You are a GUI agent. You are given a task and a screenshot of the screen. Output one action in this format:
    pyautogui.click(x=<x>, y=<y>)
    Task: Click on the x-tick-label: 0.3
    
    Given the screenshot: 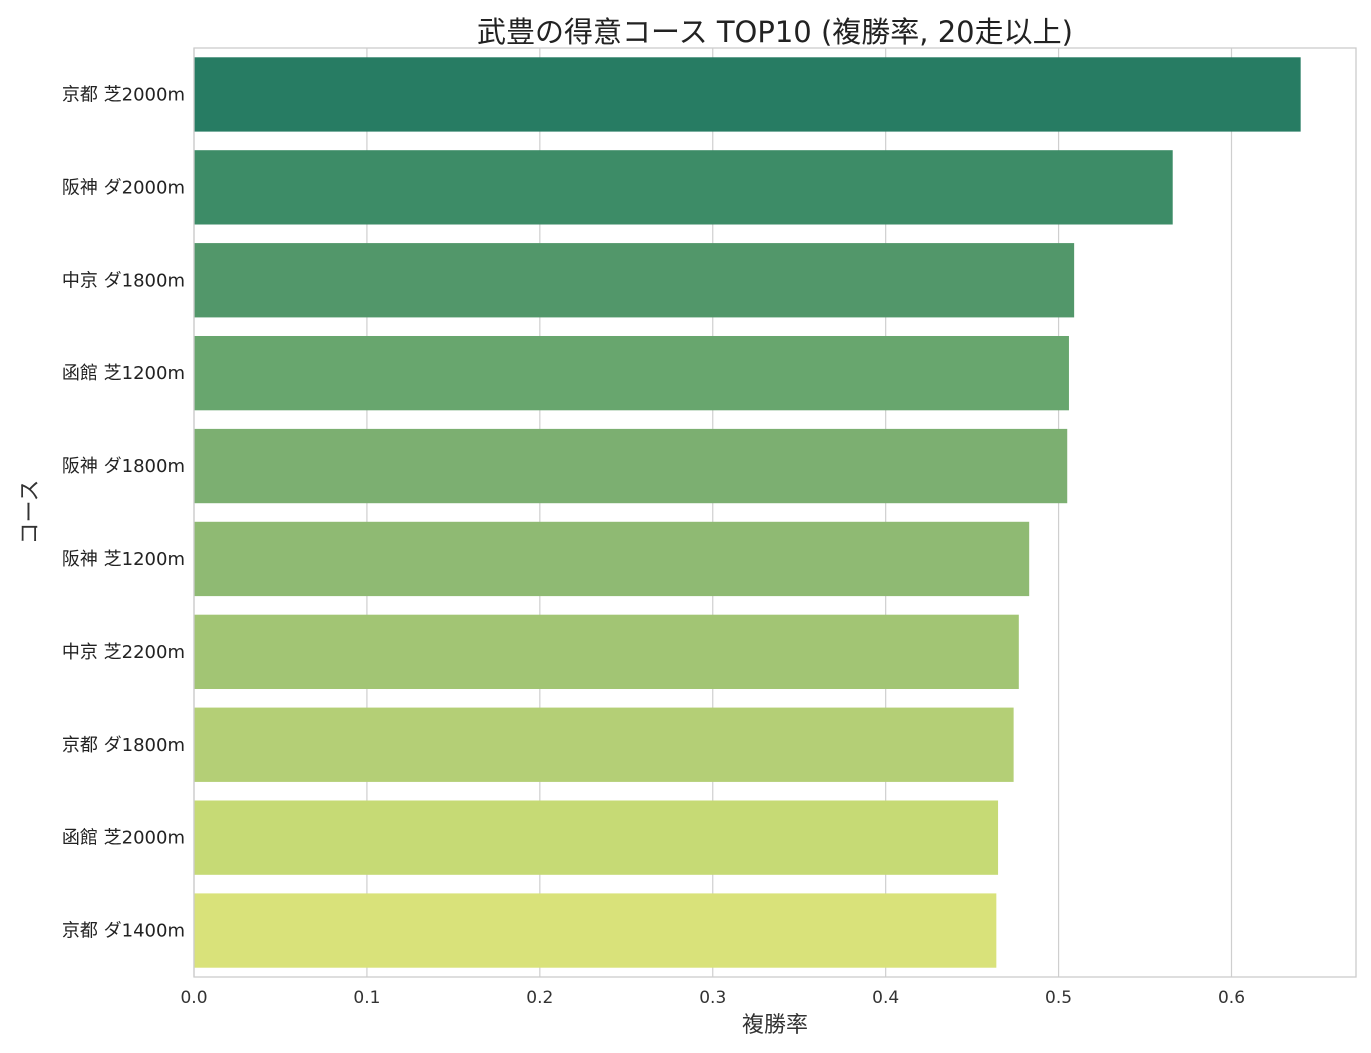 What is the action you would take?
    pyautogui.click(x=712, y=998)
    